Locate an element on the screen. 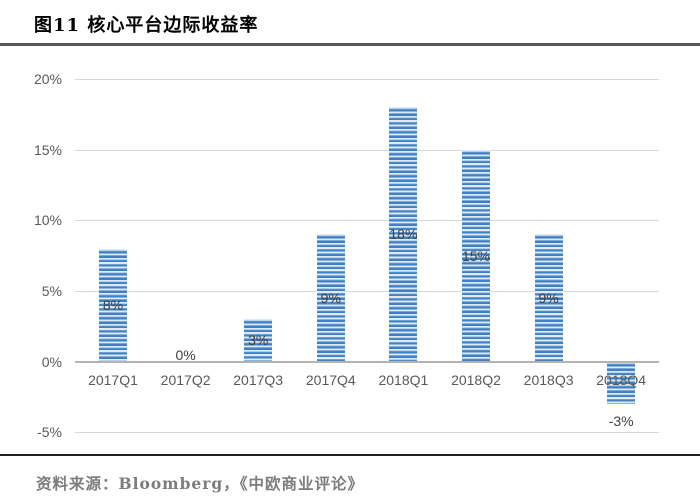 The width and height of the screenshot is (700, 504). data-label-2017Q4: 9% is located at coordinates (330, 297).